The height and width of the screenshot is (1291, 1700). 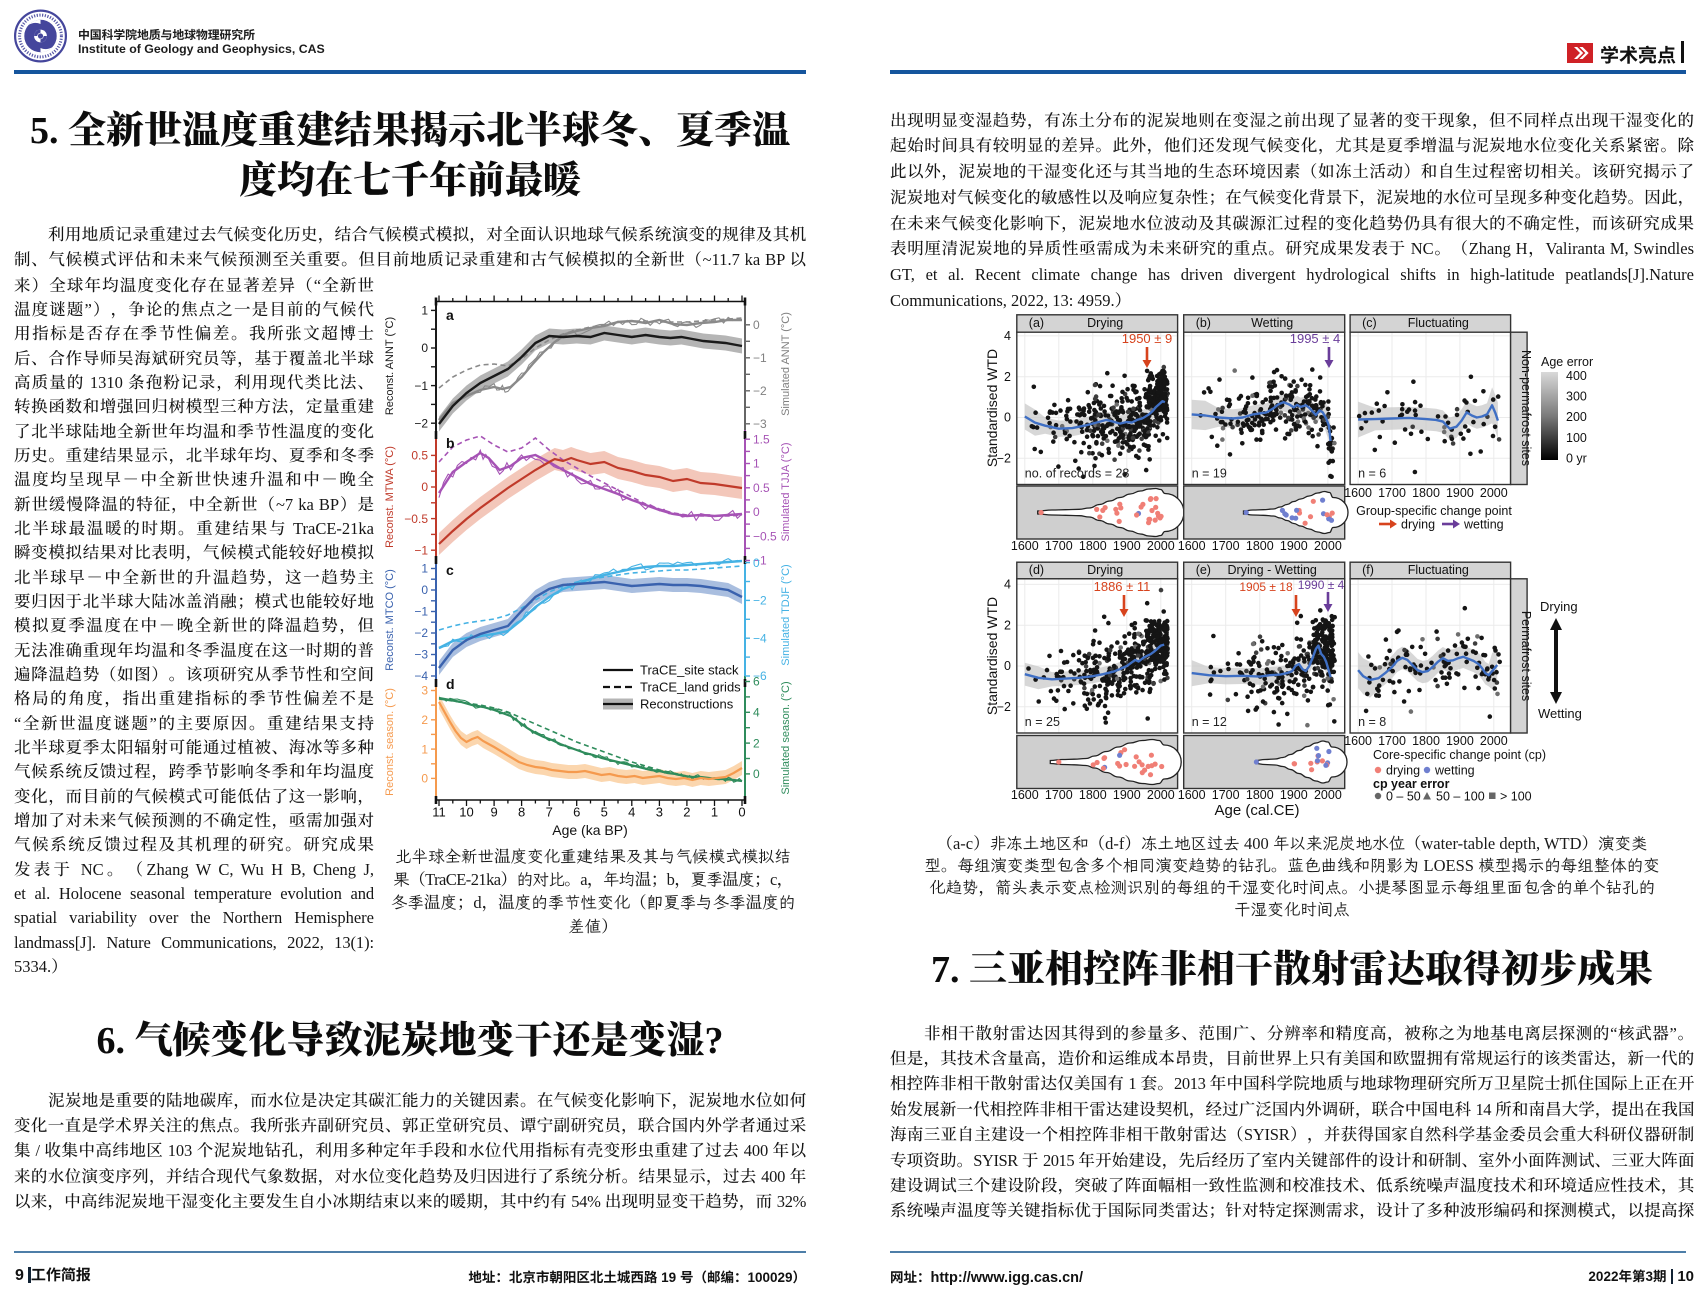 I want to click on svg-text: (c), so click(x=1369, y=323).